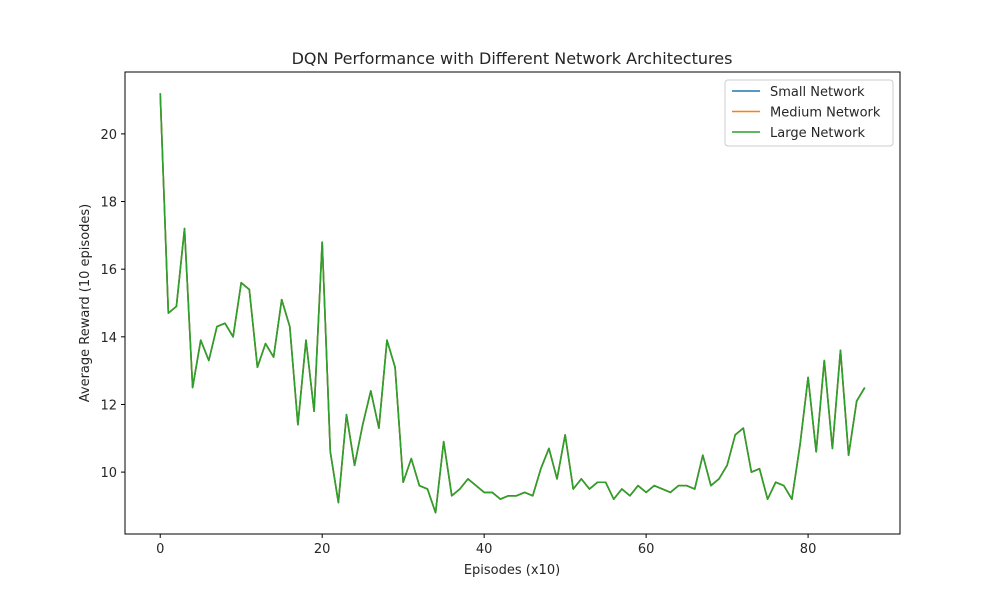 The height and width of the screenshot is (600, 1000). Describe the element at coordinates (817, 92) in the screenshot. I see `legend-label: Small Network` at that location.